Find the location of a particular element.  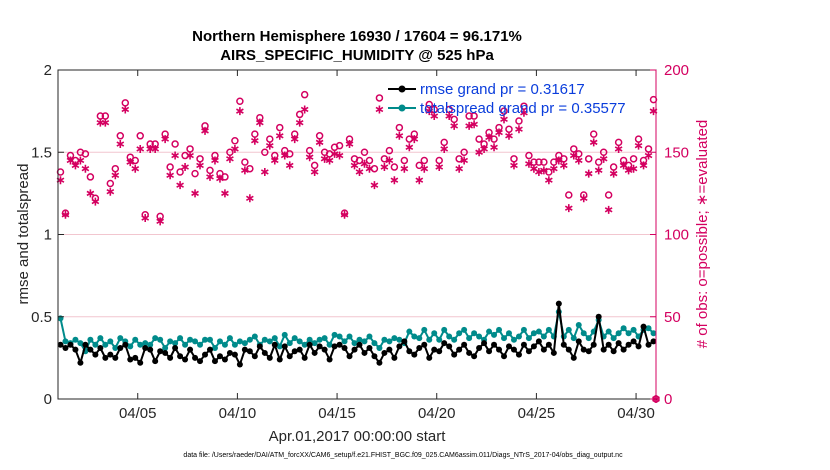

y-left-tick-label-4: 2 is located at coordinates (48, 70).